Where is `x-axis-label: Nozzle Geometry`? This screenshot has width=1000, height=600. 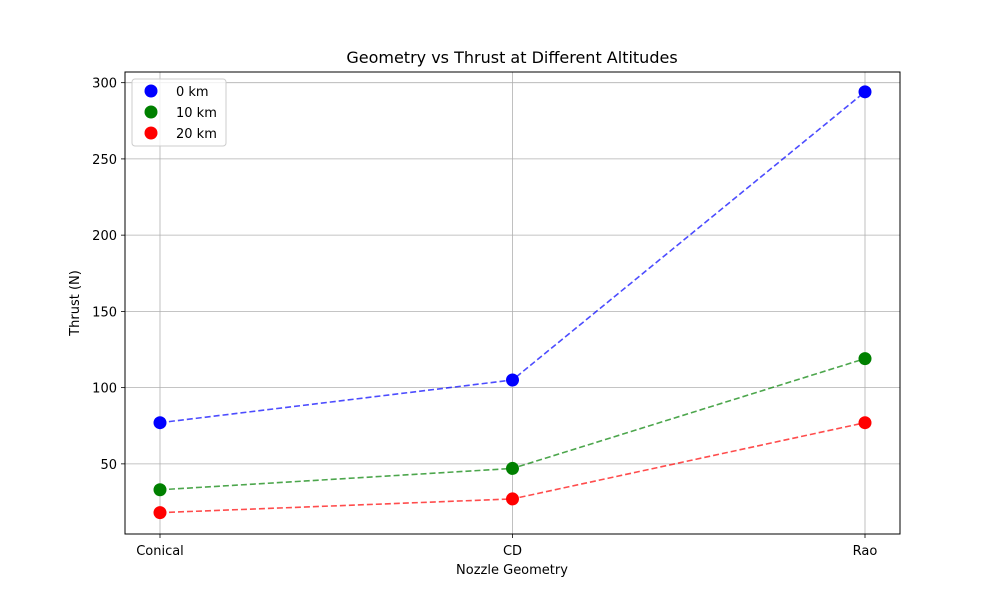
x-axis-label: Nozzle Geometry is located at coordinates (512, 570).